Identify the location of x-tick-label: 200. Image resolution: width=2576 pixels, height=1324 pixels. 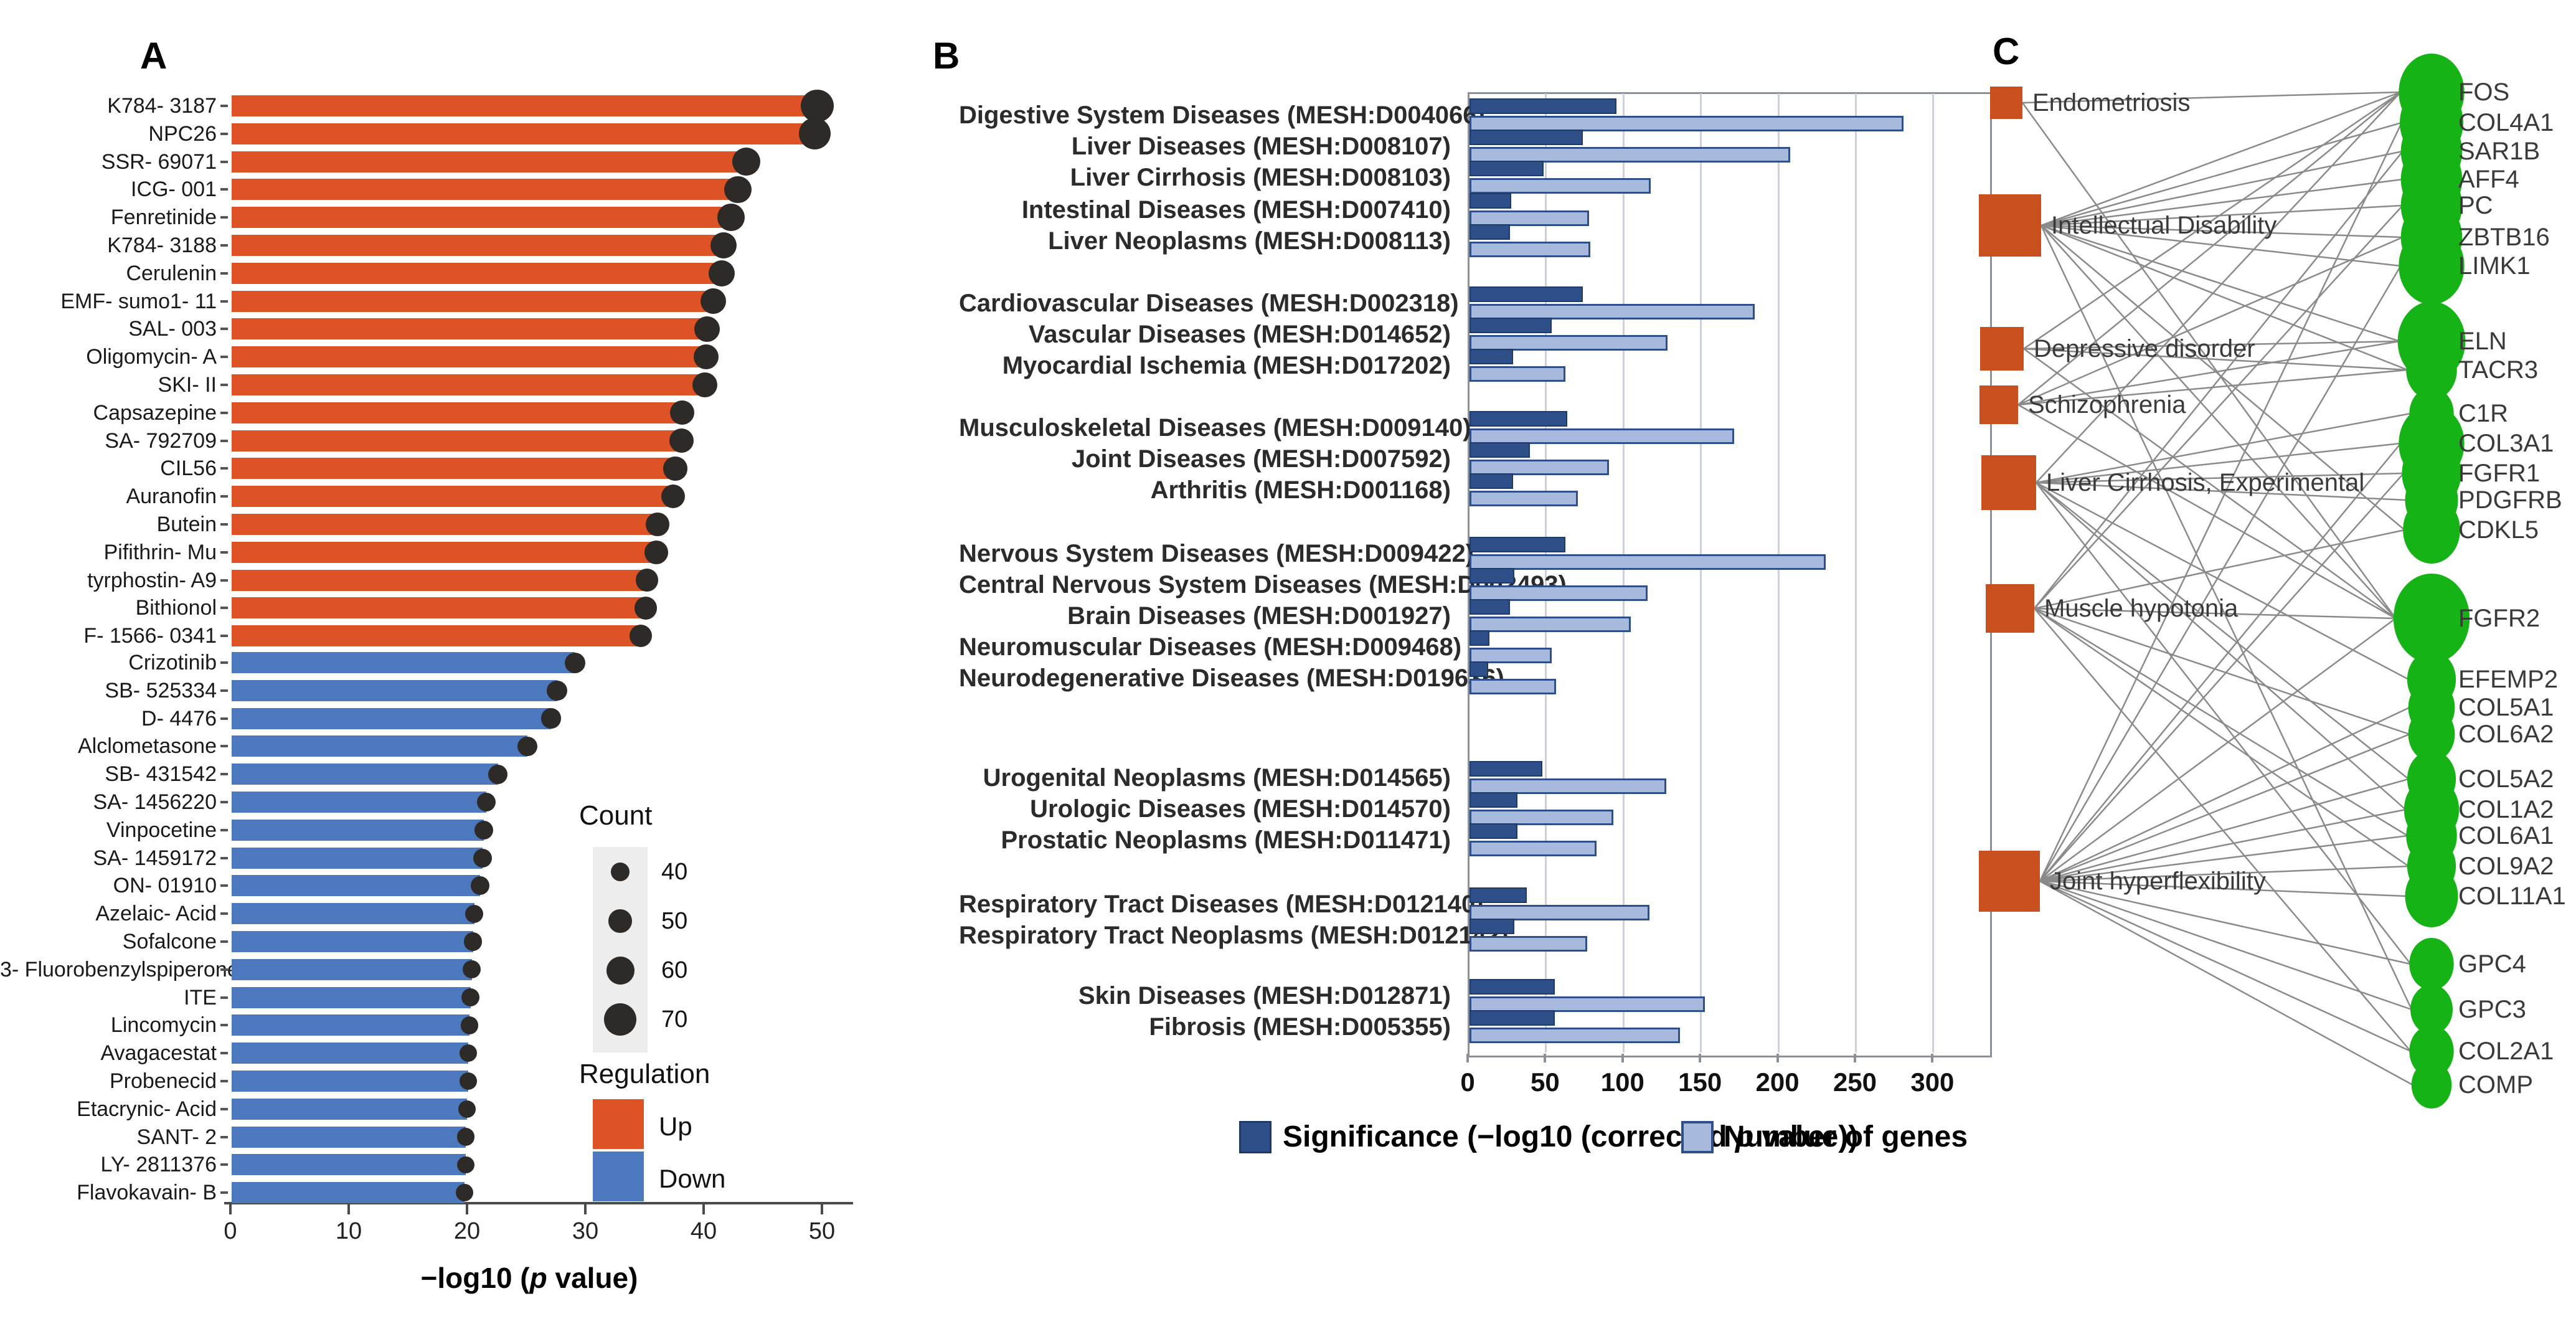
(1777, 1082).